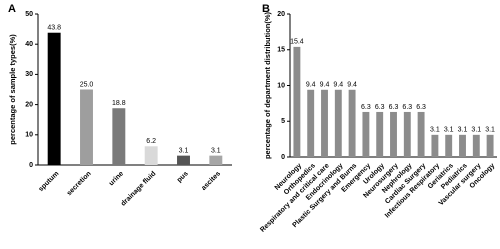 Image resolution: width=500 pixels, height=249 pixels. Describe the element at coordinates (87, 84) in the screenshot. I see `value-label: 25.0` at that location.